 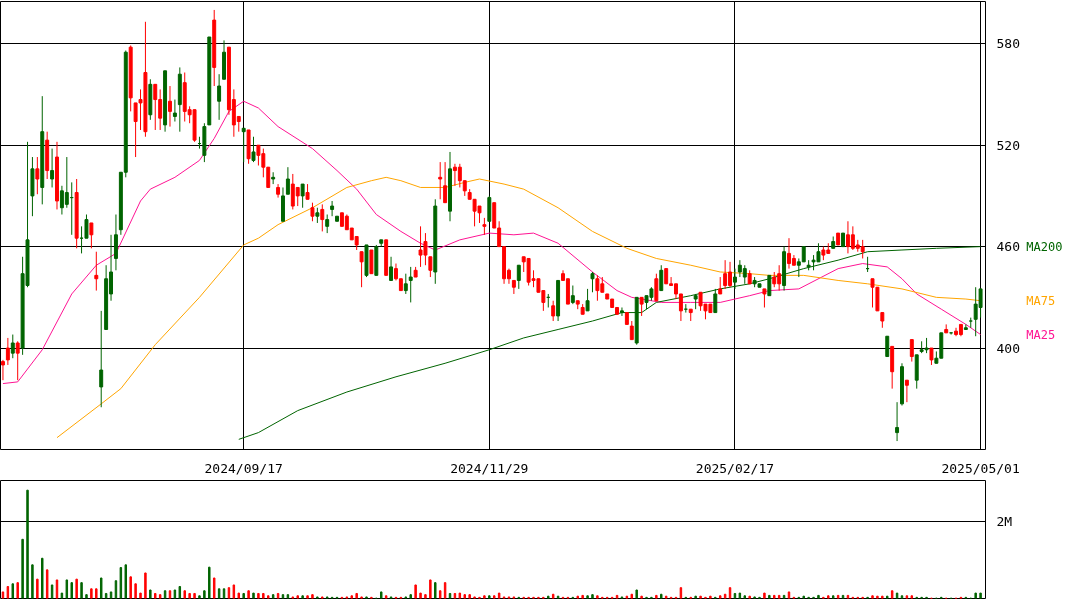 What do you see at coordinates (1008, 348) in the screenshot?
I see `y-tick-label: 400` at bounding box center [1008, 348].